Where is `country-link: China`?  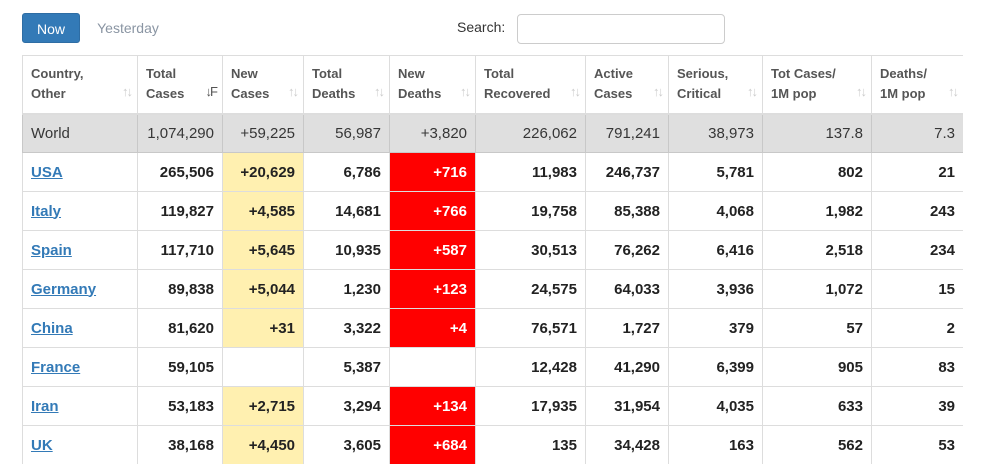 country-link: China is located at coordinates (52, 328).